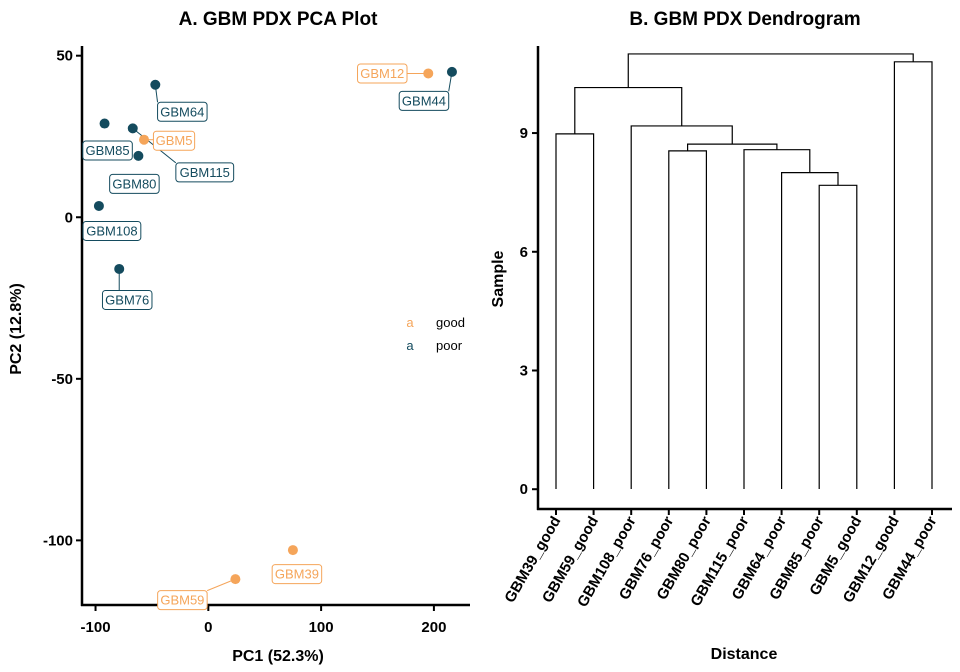 This screenshot has height=672, width=960. I want to click on point-label-text: GBM80, so click(134, 183).